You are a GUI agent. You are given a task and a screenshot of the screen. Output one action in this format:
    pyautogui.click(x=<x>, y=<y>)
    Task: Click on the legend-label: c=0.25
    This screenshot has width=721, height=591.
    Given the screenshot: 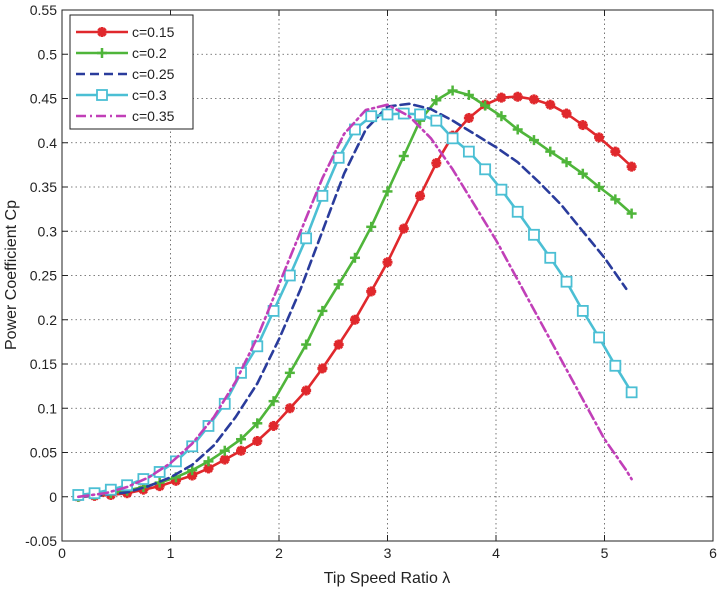 What is the action you would take?
    pyautogui.click(x=153, y=74)
    